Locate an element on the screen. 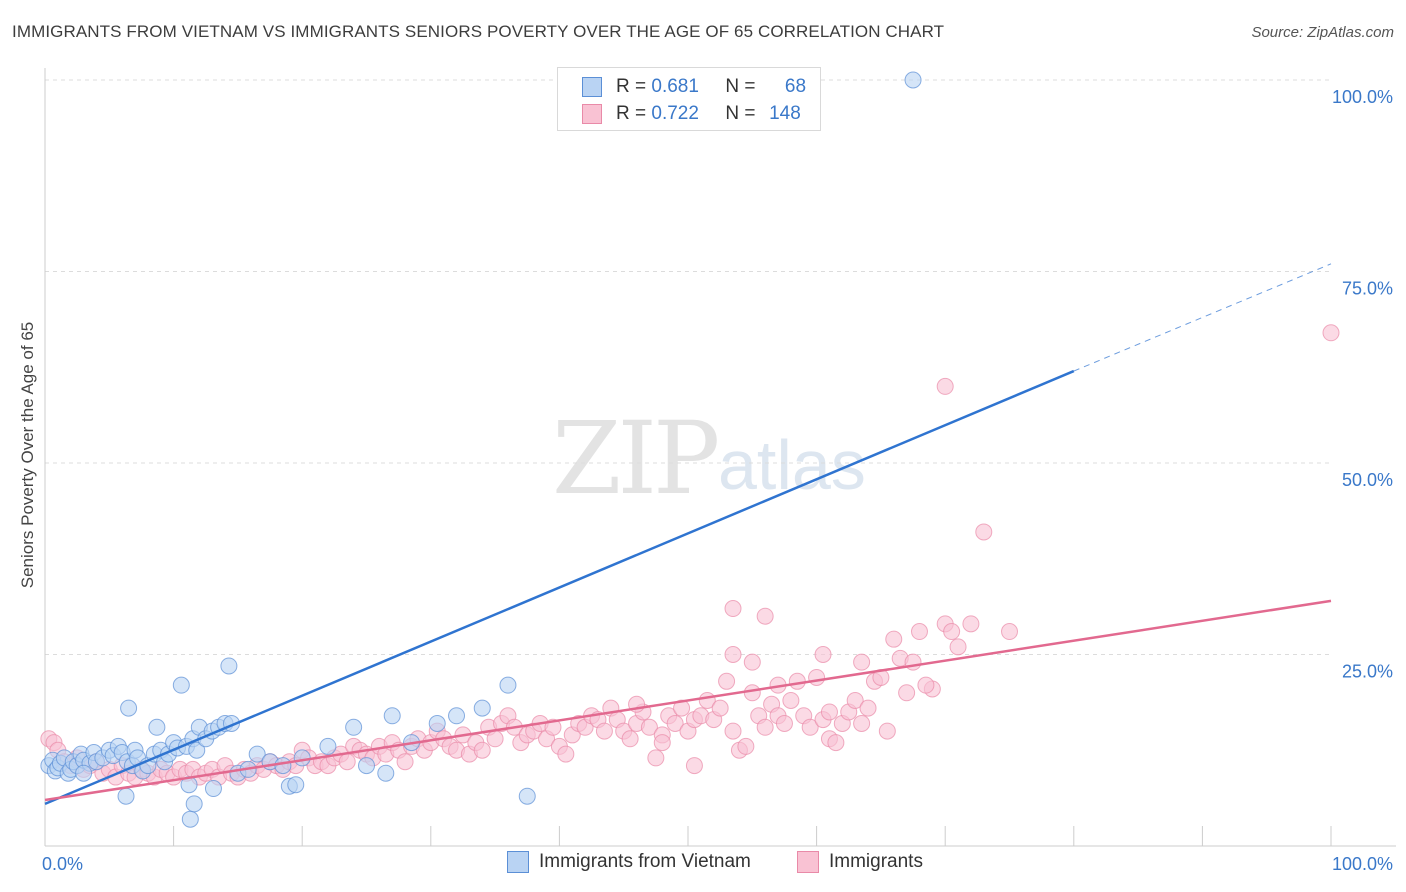 This screenshot has height=892, width=1406. legend-label-immigrants: Immigrants is located at coordinates (876, 861).